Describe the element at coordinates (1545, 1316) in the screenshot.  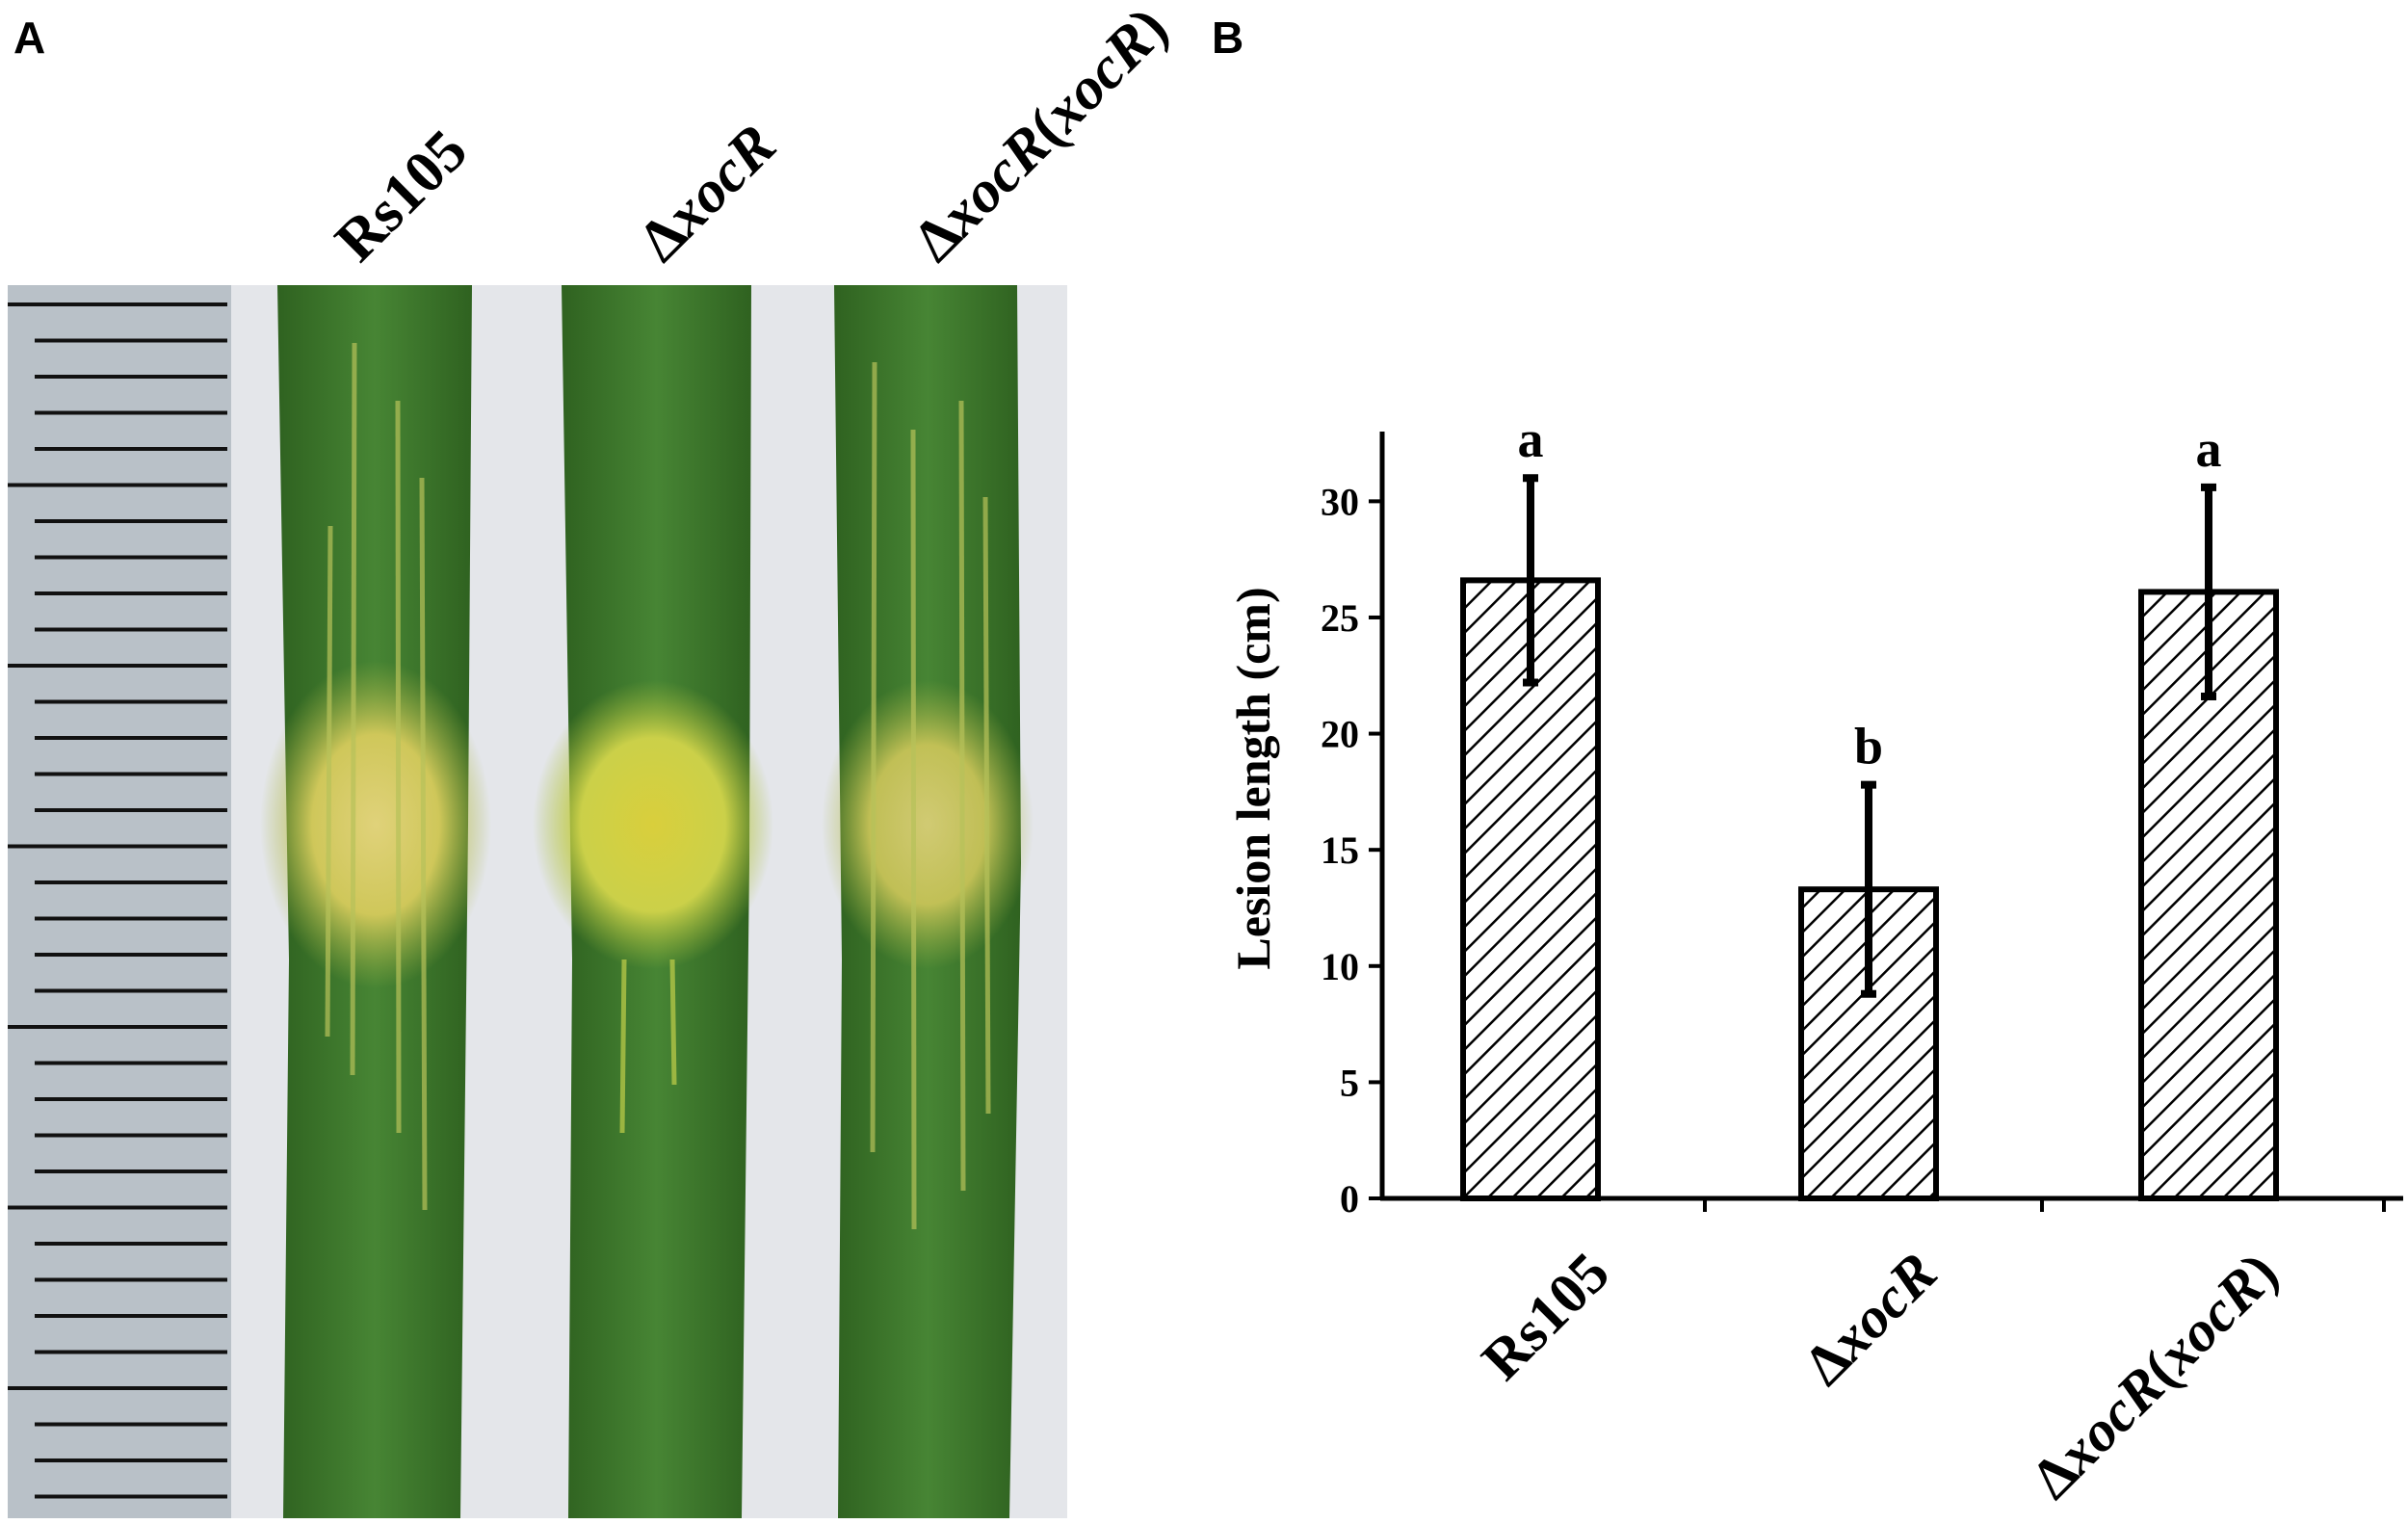
I see `x-category-label: Rs105` at that location.